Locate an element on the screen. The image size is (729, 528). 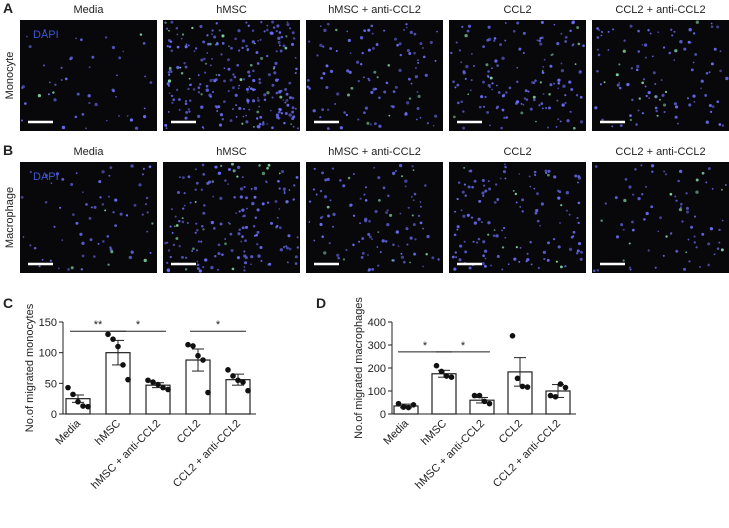
column-label: CCL2 + anti-CCL2 is located at coordinates (660, 152).